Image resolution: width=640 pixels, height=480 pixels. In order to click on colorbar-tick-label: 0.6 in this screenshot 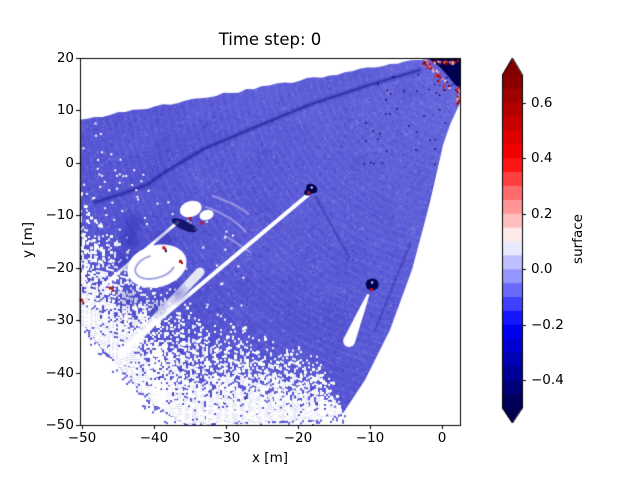, I will do `click(542, 102)`.